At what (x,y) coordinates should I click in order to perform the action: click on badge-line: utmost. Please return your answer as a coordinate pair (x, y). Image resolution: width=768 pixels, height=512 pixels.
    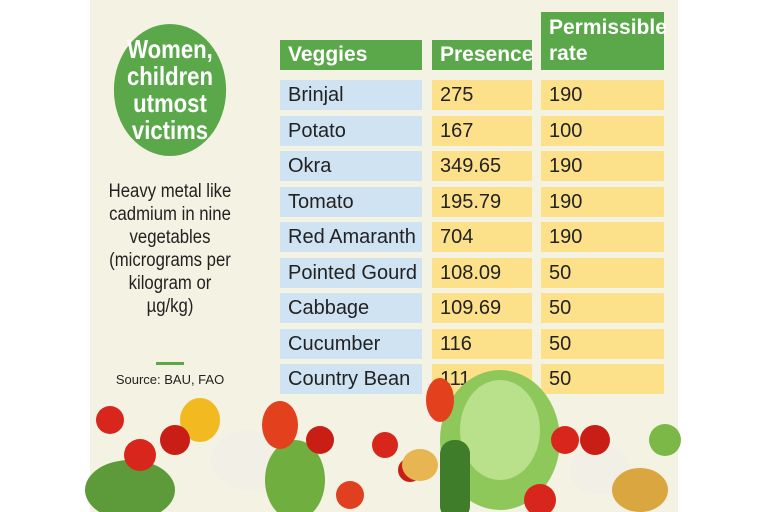
    Looking at the image, I should click on (170, 103).